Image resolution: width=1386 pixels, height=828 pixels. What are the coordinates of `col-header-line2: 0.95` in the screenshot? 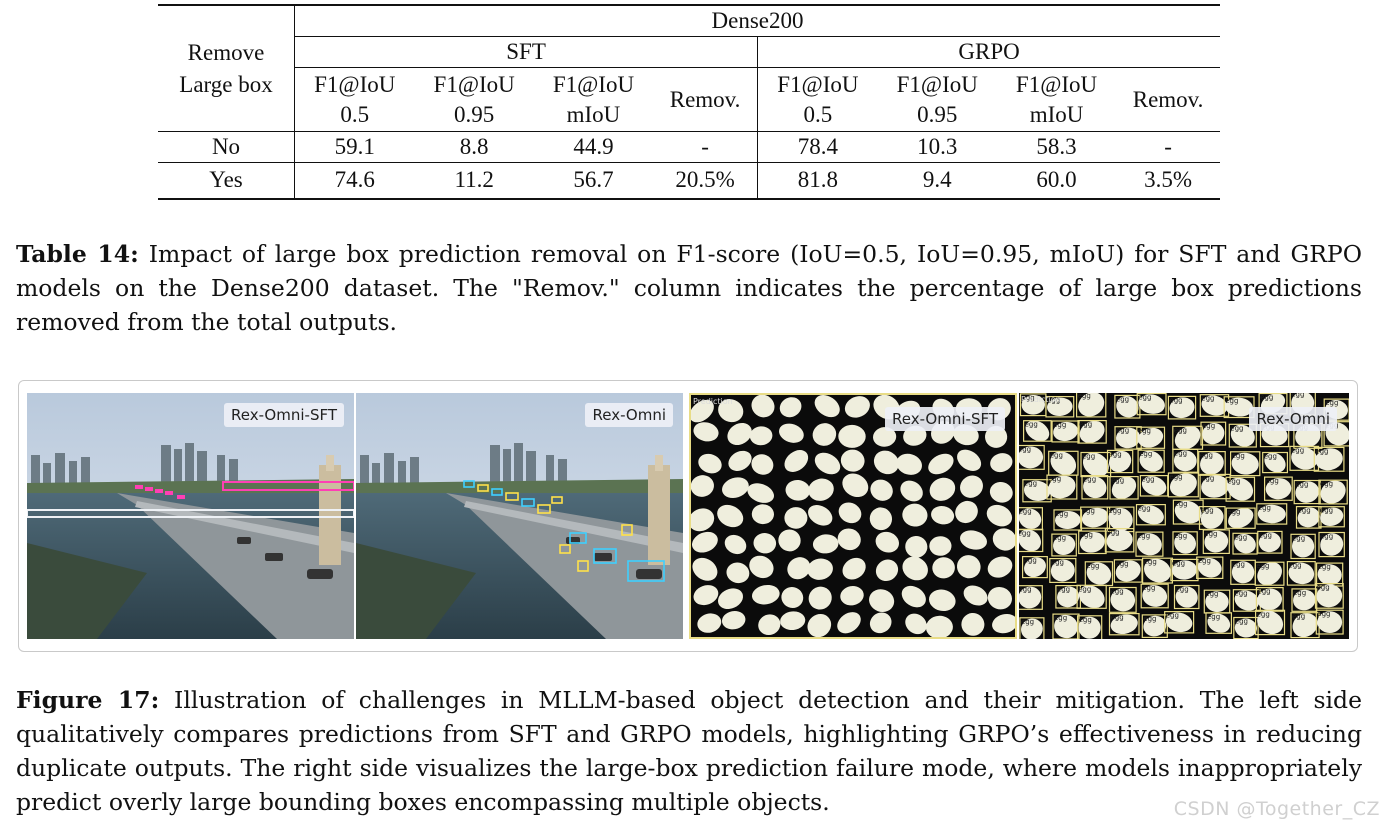 It's located at (474, 114).